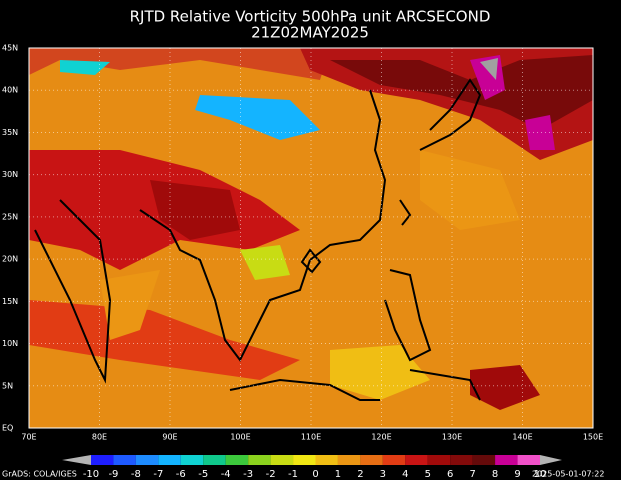  What do you see at coordinates (10, 301) in the screenshot?
I see `lat-label: 15N` at bounding box center [10, 301].